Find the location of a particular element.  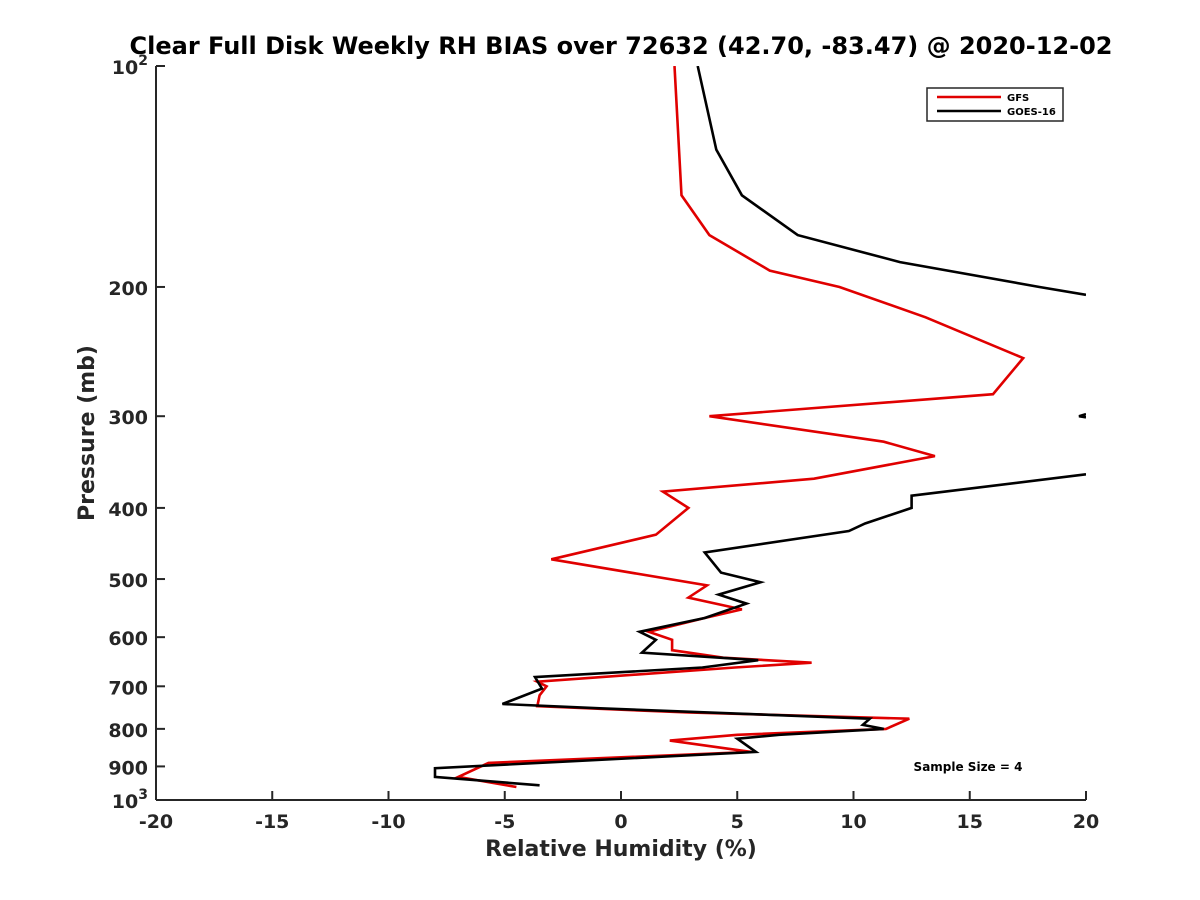

y-axis-label: Pressure (mb) is located at coordinates (87, 433).